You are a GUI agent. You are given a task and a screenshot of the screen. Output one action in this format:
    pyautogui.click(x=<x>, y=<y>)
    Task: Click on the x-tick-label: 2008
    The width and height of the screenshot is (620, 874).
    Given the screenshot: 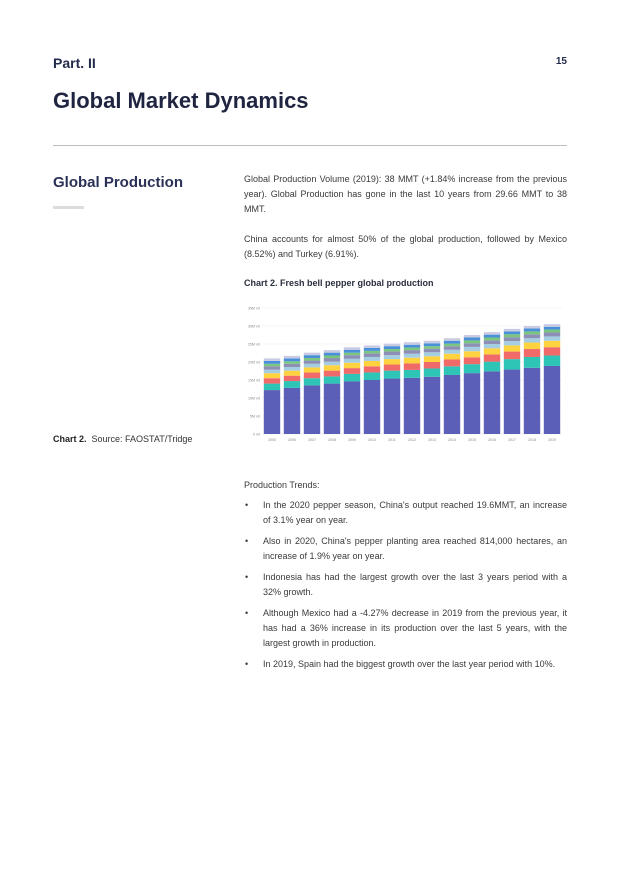 What is the action you would take?
    pyautogui.click(x=332, y=440)
    